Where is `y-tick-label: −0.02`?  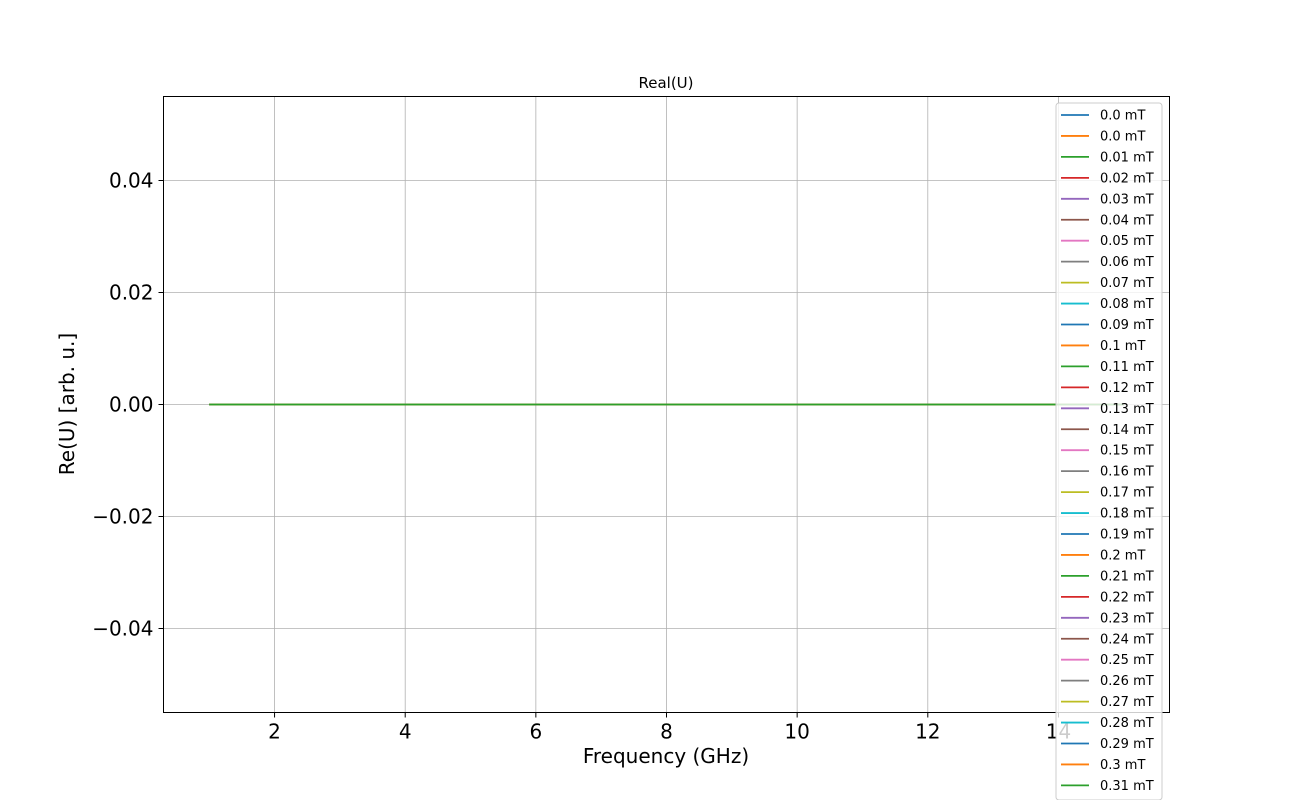 y-tick-label: −0.02 is located at coordinates (122, 517).